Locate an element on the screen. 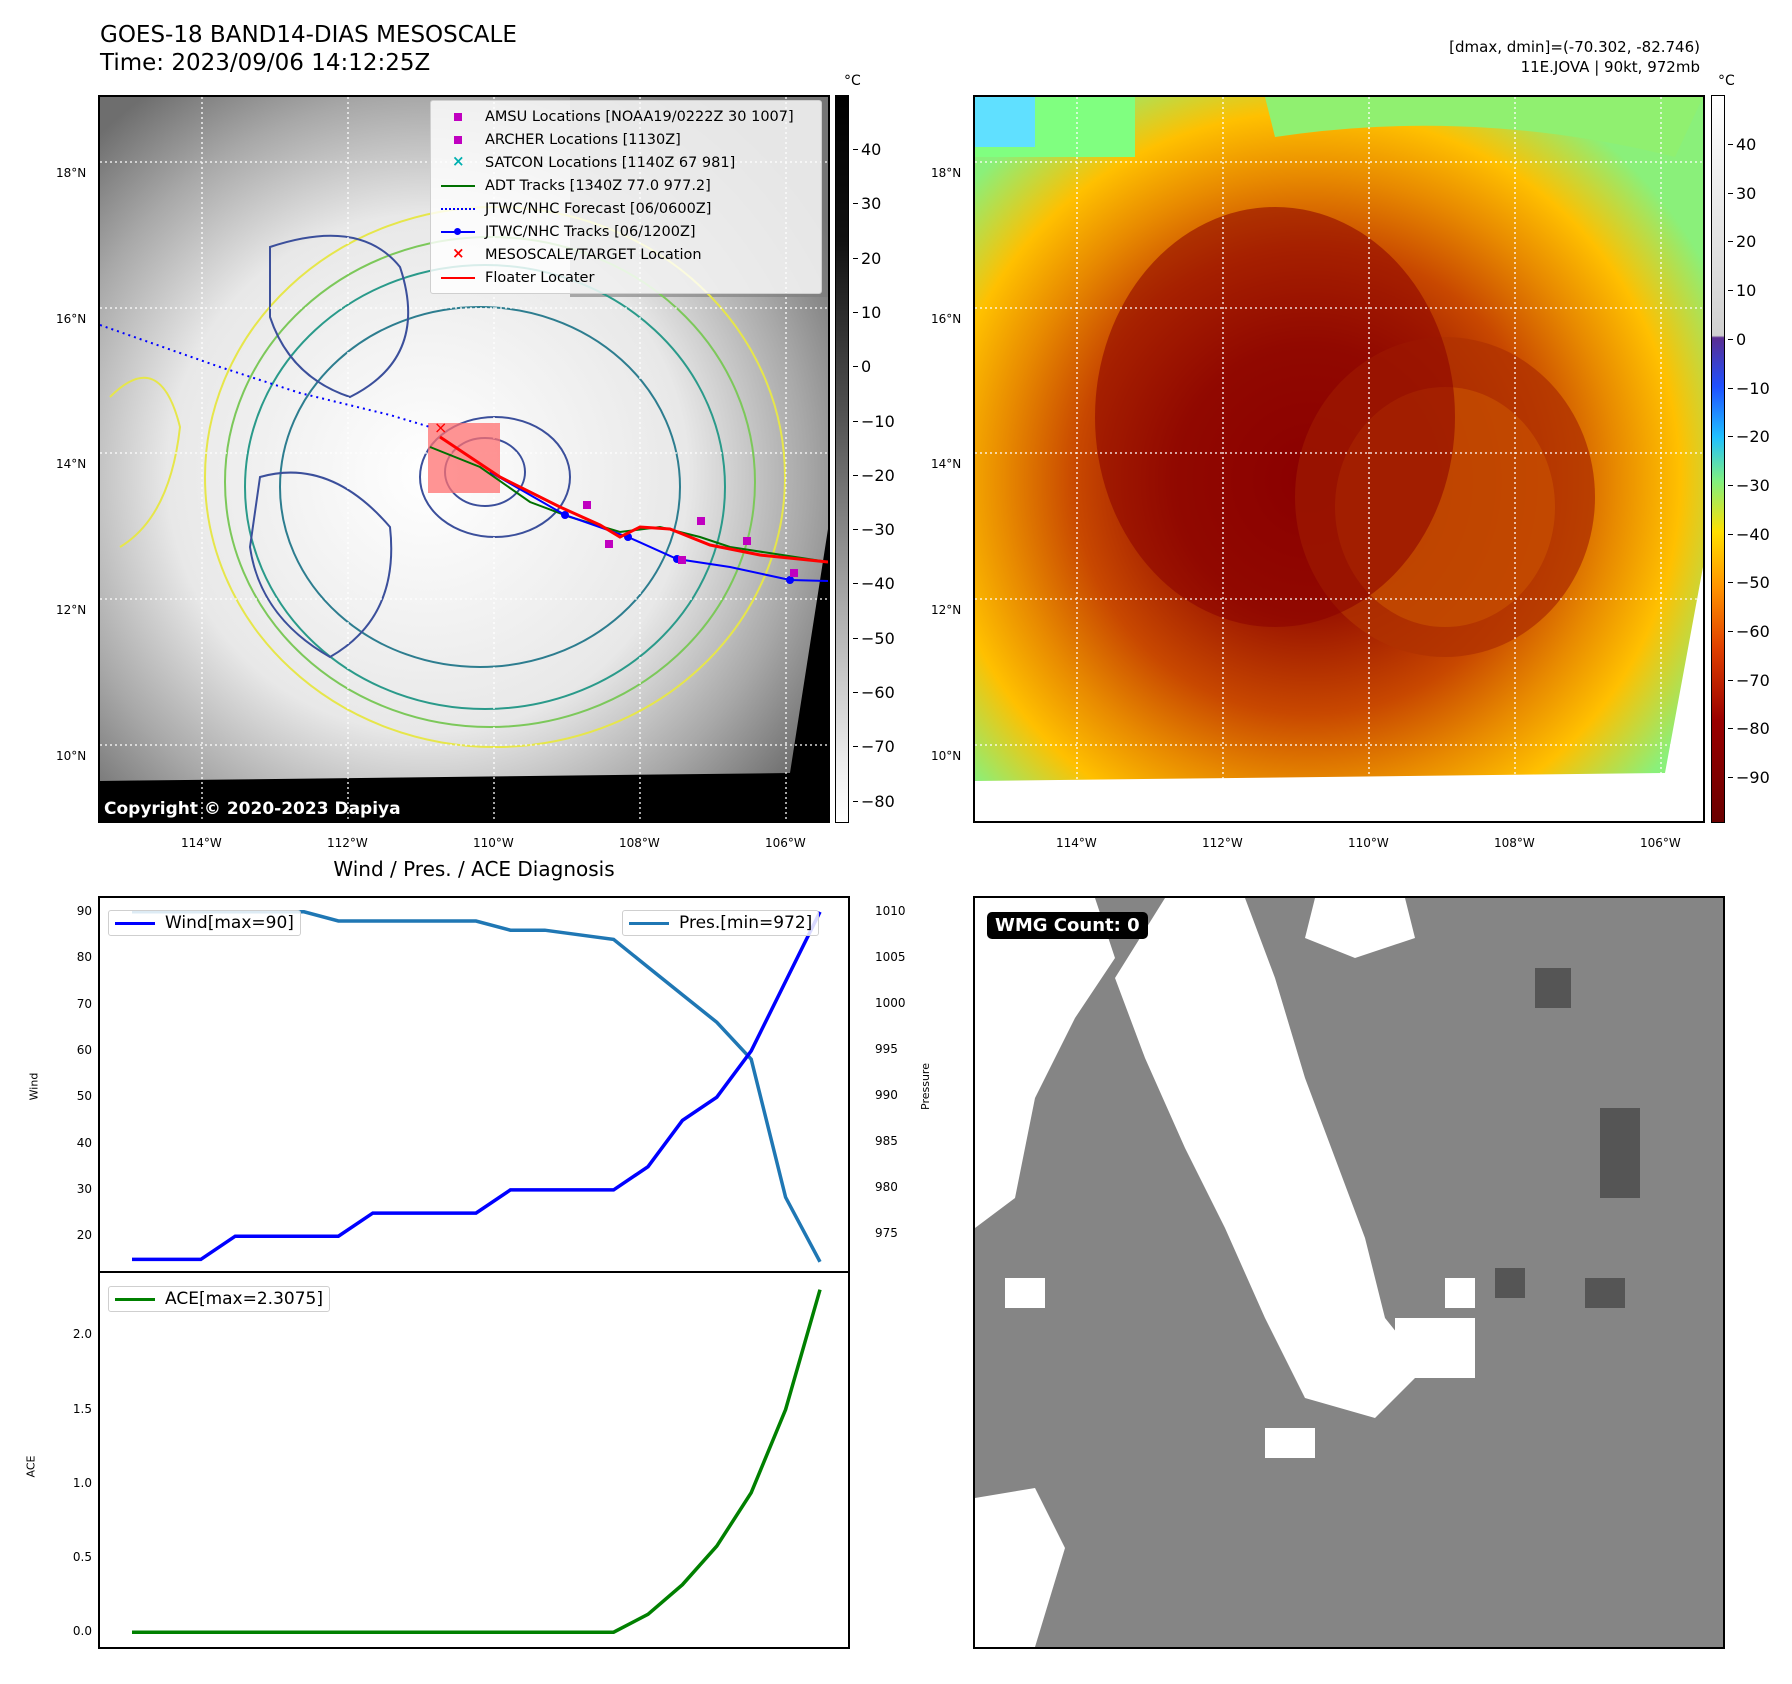 This screenshot has width=1792, height=1684. chart-time: Time: 2023/09/06 14:12:25Z is located at coordinates (265, 63).